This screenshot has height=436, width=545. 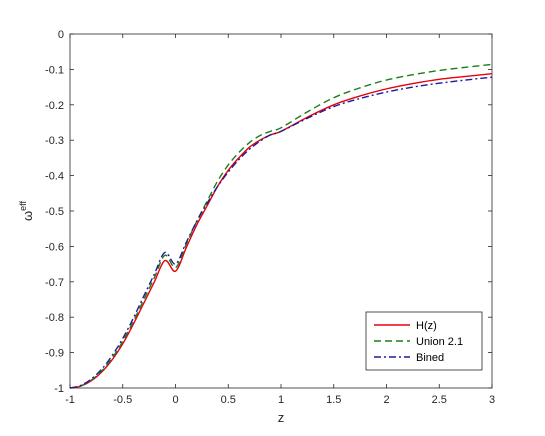 I want to click on legend: H(z) Union 2.1 Bined, so click(x=424, y=341).